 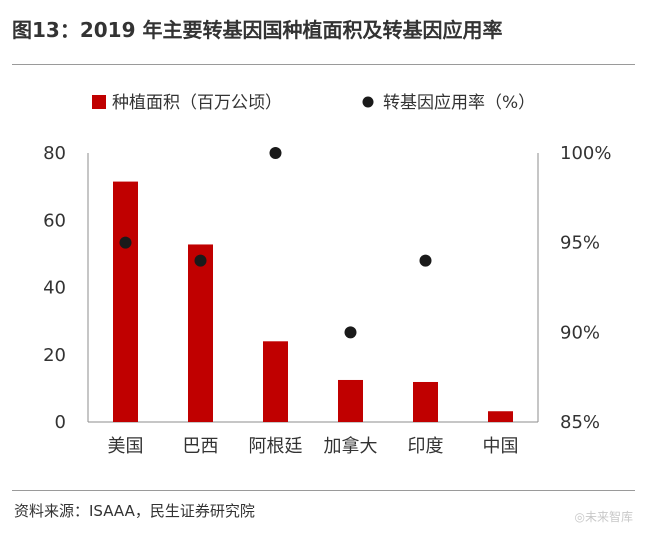 I want to click on y-right-ticks: 85% 90% 95% 100%, so click(x=585, y=288).